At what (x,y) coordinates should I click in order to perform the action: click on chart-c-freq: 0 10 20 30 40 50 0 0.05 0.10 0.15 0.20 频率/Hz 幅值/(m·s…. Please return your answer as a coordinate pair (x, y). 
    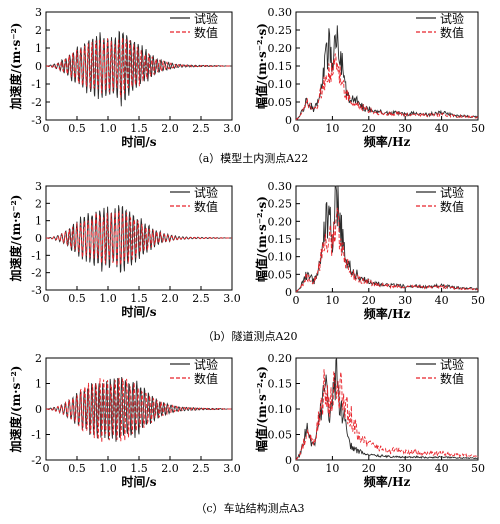
    Looking at the image, I should click on (369, 420).